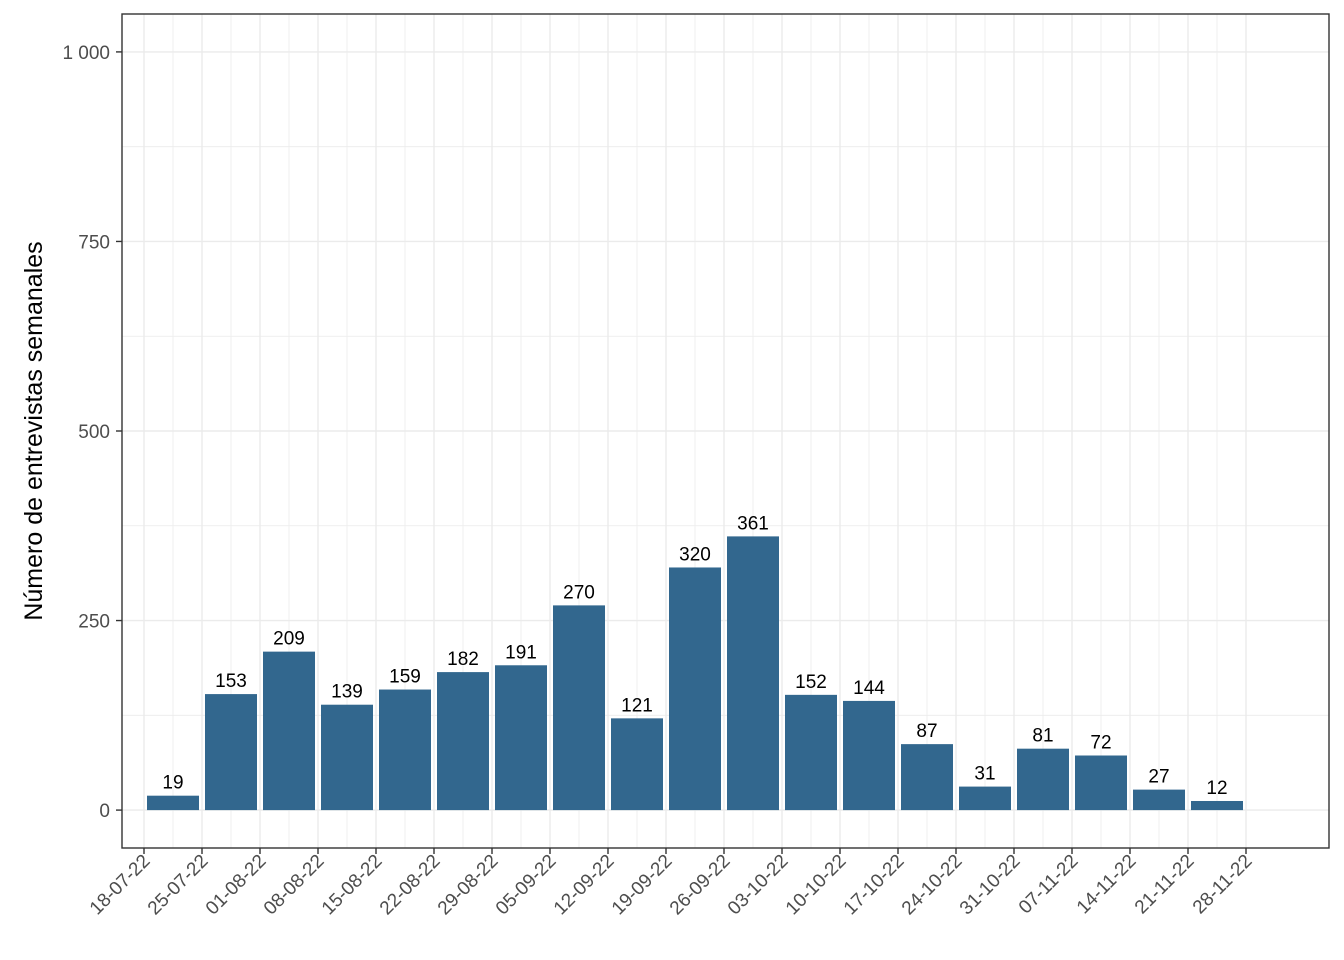  Describe the element at coordinates (1223, 885) in the screenshot. I see `x-tick-label: 28-11-22` at that location.